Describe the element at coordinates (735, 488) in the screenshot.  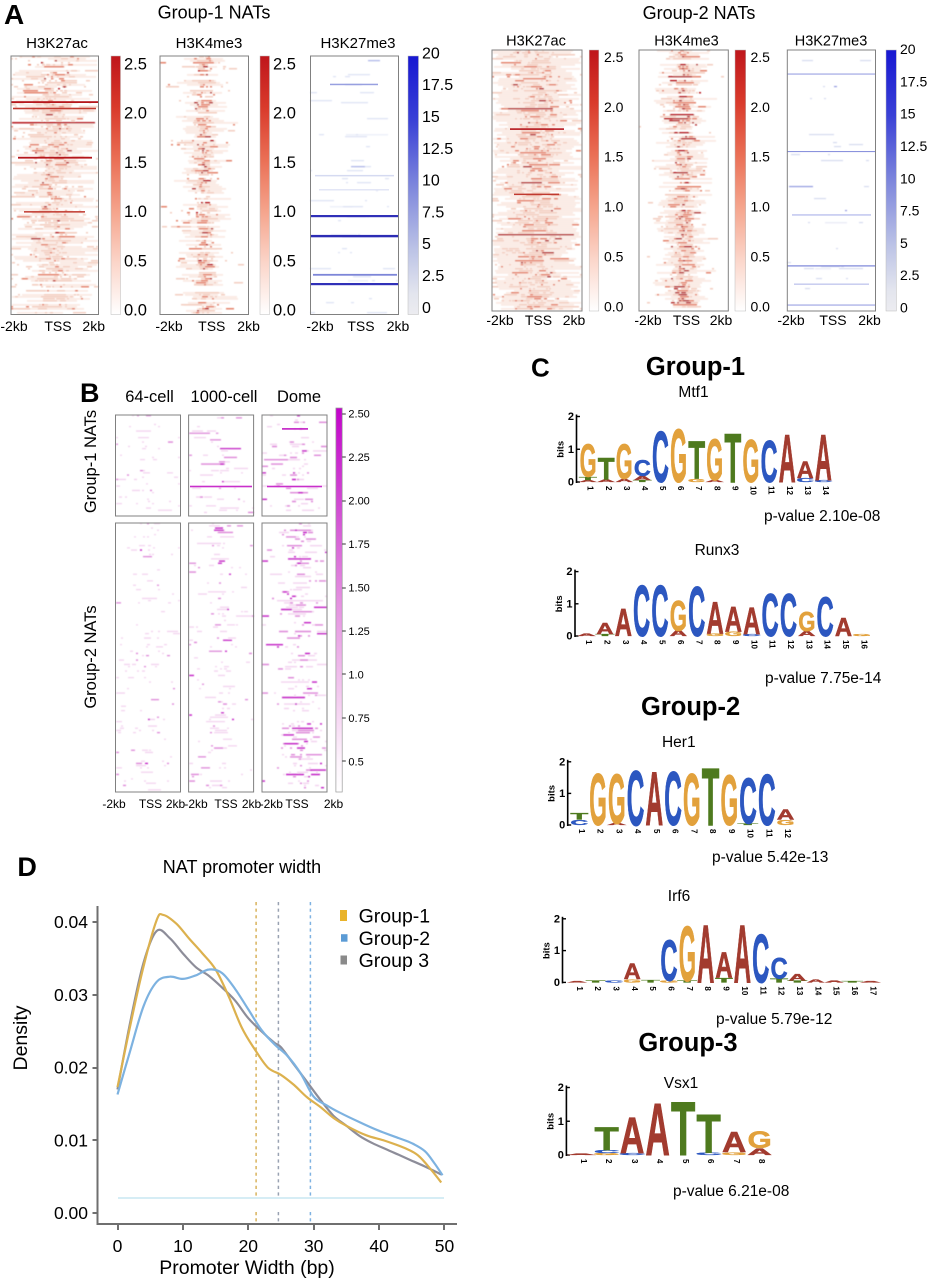
I see `svg-text: 9` at that location.